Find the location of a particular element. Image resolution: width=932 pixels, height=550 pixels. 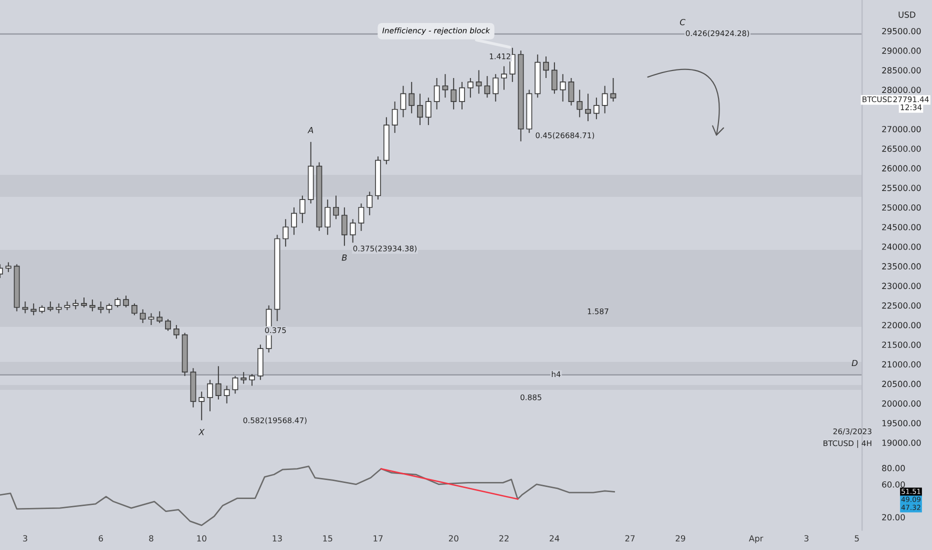

annotation: A is located at coordinates (311, 130).